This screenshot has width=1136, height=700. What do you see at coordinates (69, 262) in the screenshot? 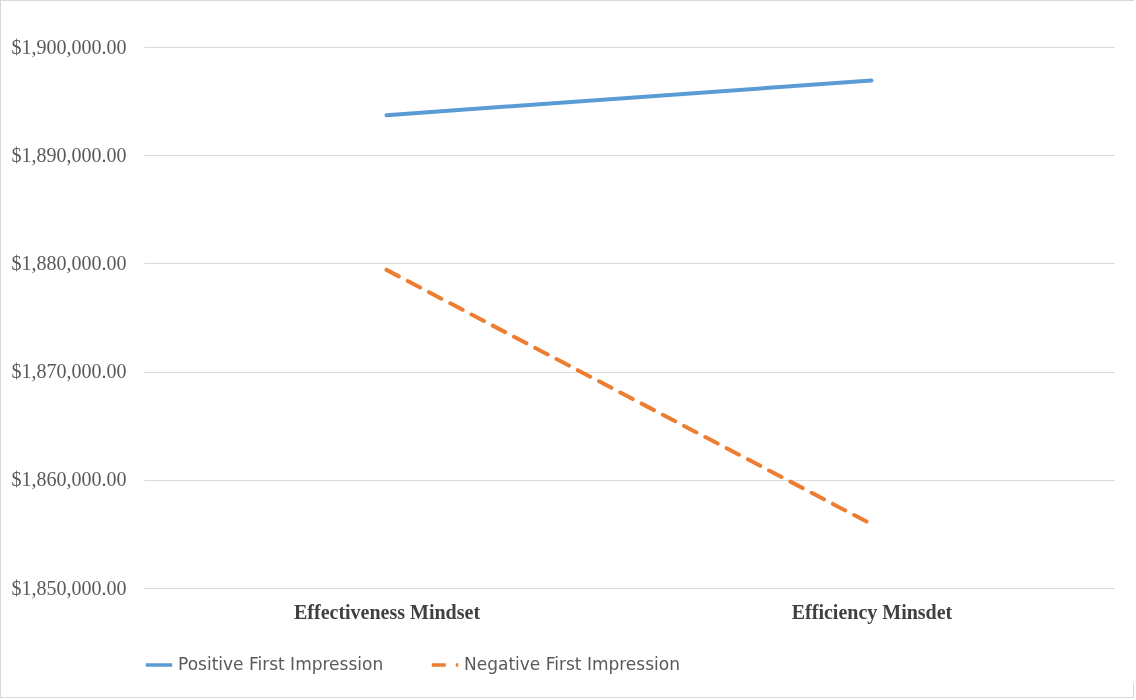
I see `y-tick-label: $1,880,000.00` at bounding box center [69, 262].